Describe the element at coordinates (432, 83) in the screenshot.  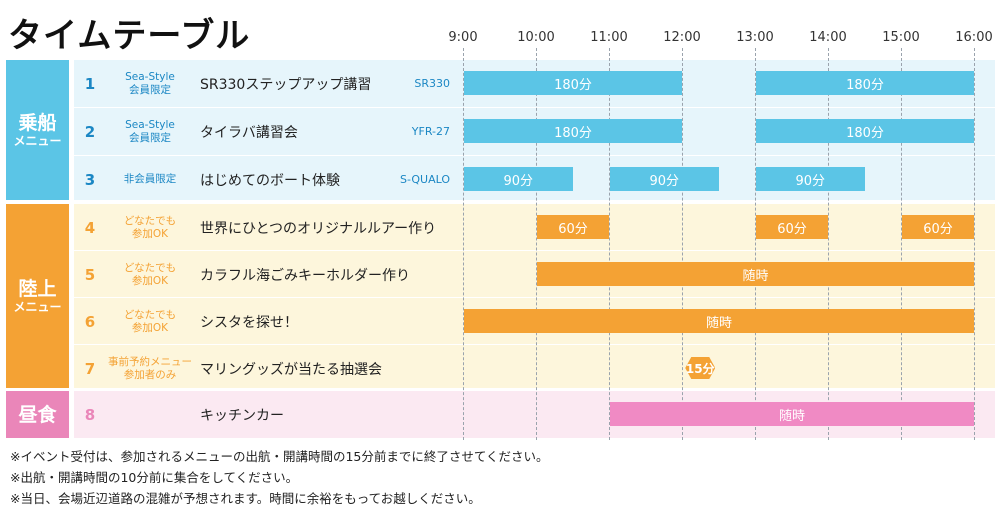
I see `boat-model: SR330` at that location.